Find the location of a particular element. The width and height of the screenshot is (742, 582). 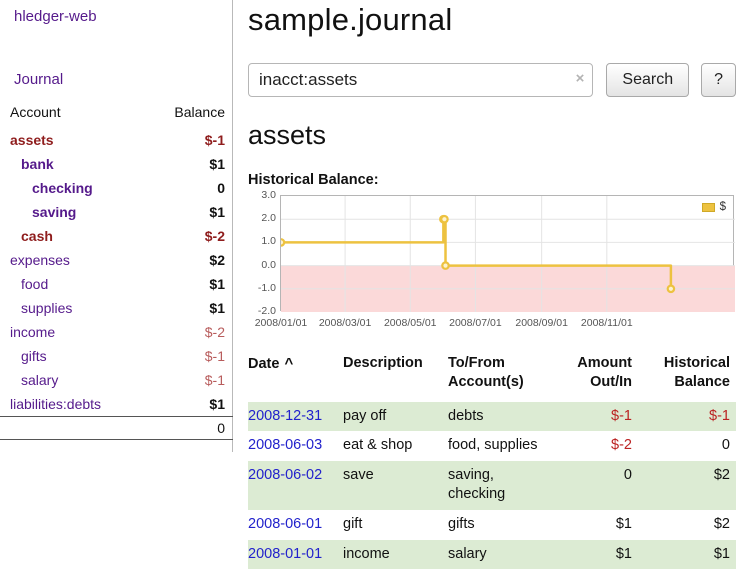

account-row: cash $-2 is located at coordinates (116, 236).